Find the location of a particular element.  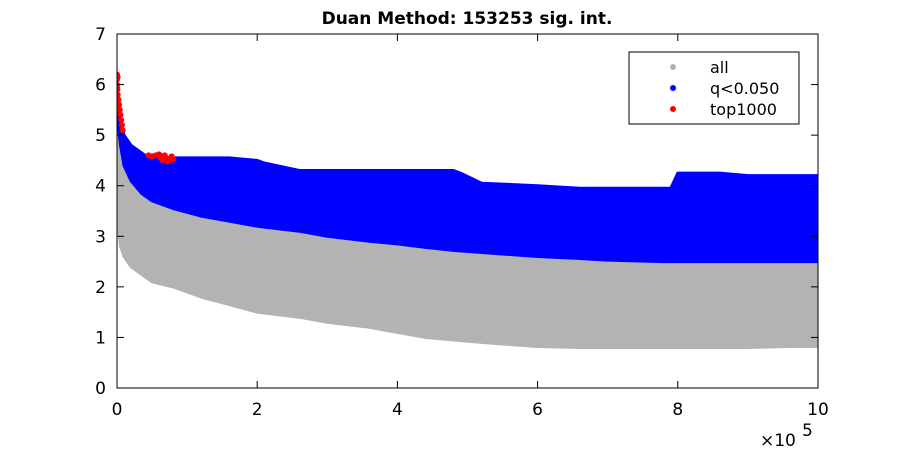

x-tick-label-2: 4 is located at coordinates (397, 410).